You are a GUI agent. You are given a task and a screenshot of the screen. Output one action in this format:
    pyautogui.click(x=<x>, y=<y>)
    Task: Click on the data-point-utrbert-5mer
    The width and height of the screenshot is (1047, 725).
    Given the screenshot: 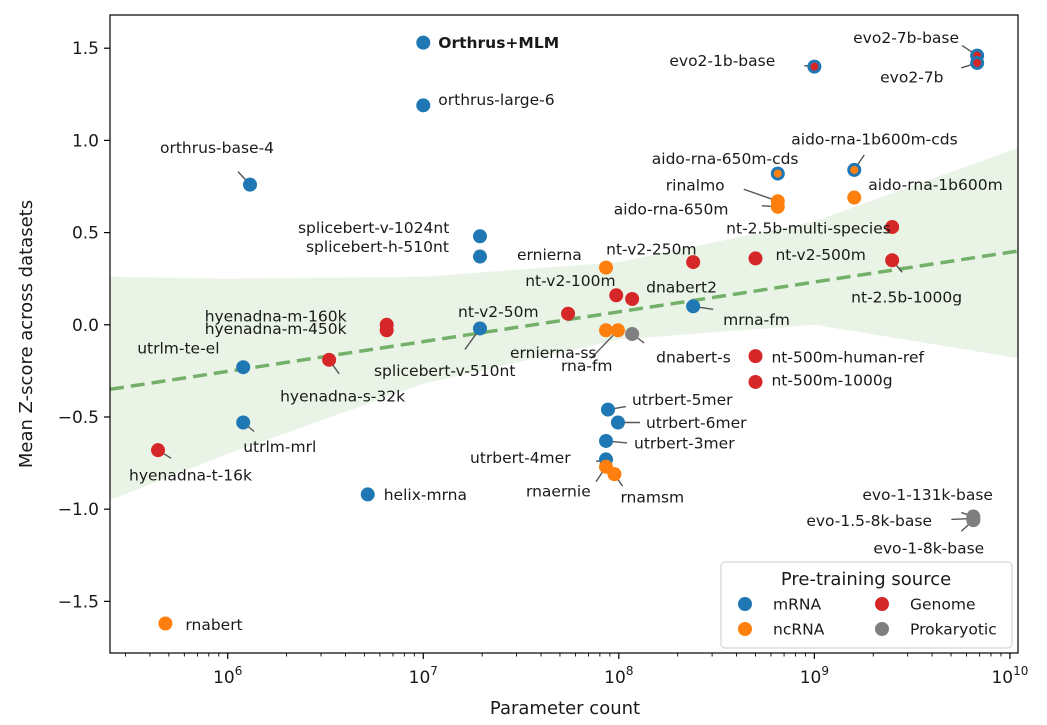 What is the action you would take?
    pyautogui.click(x=607, y=409)
    